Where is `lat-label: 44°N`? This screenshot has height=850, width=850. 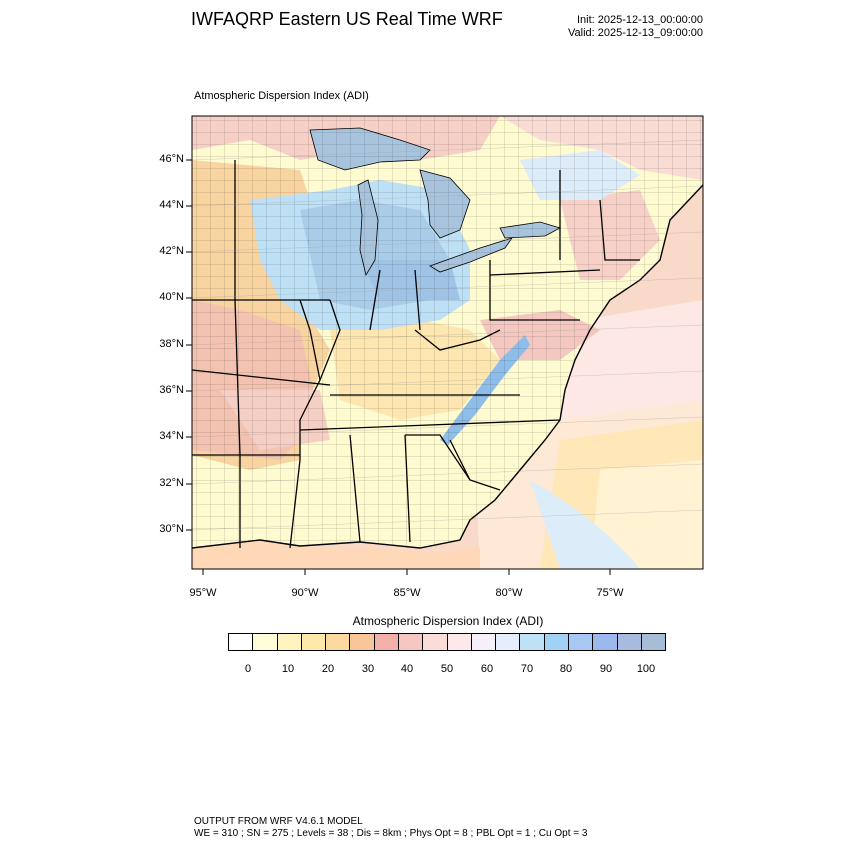
lat-label: 44°N is located at coordinates (171, 205).